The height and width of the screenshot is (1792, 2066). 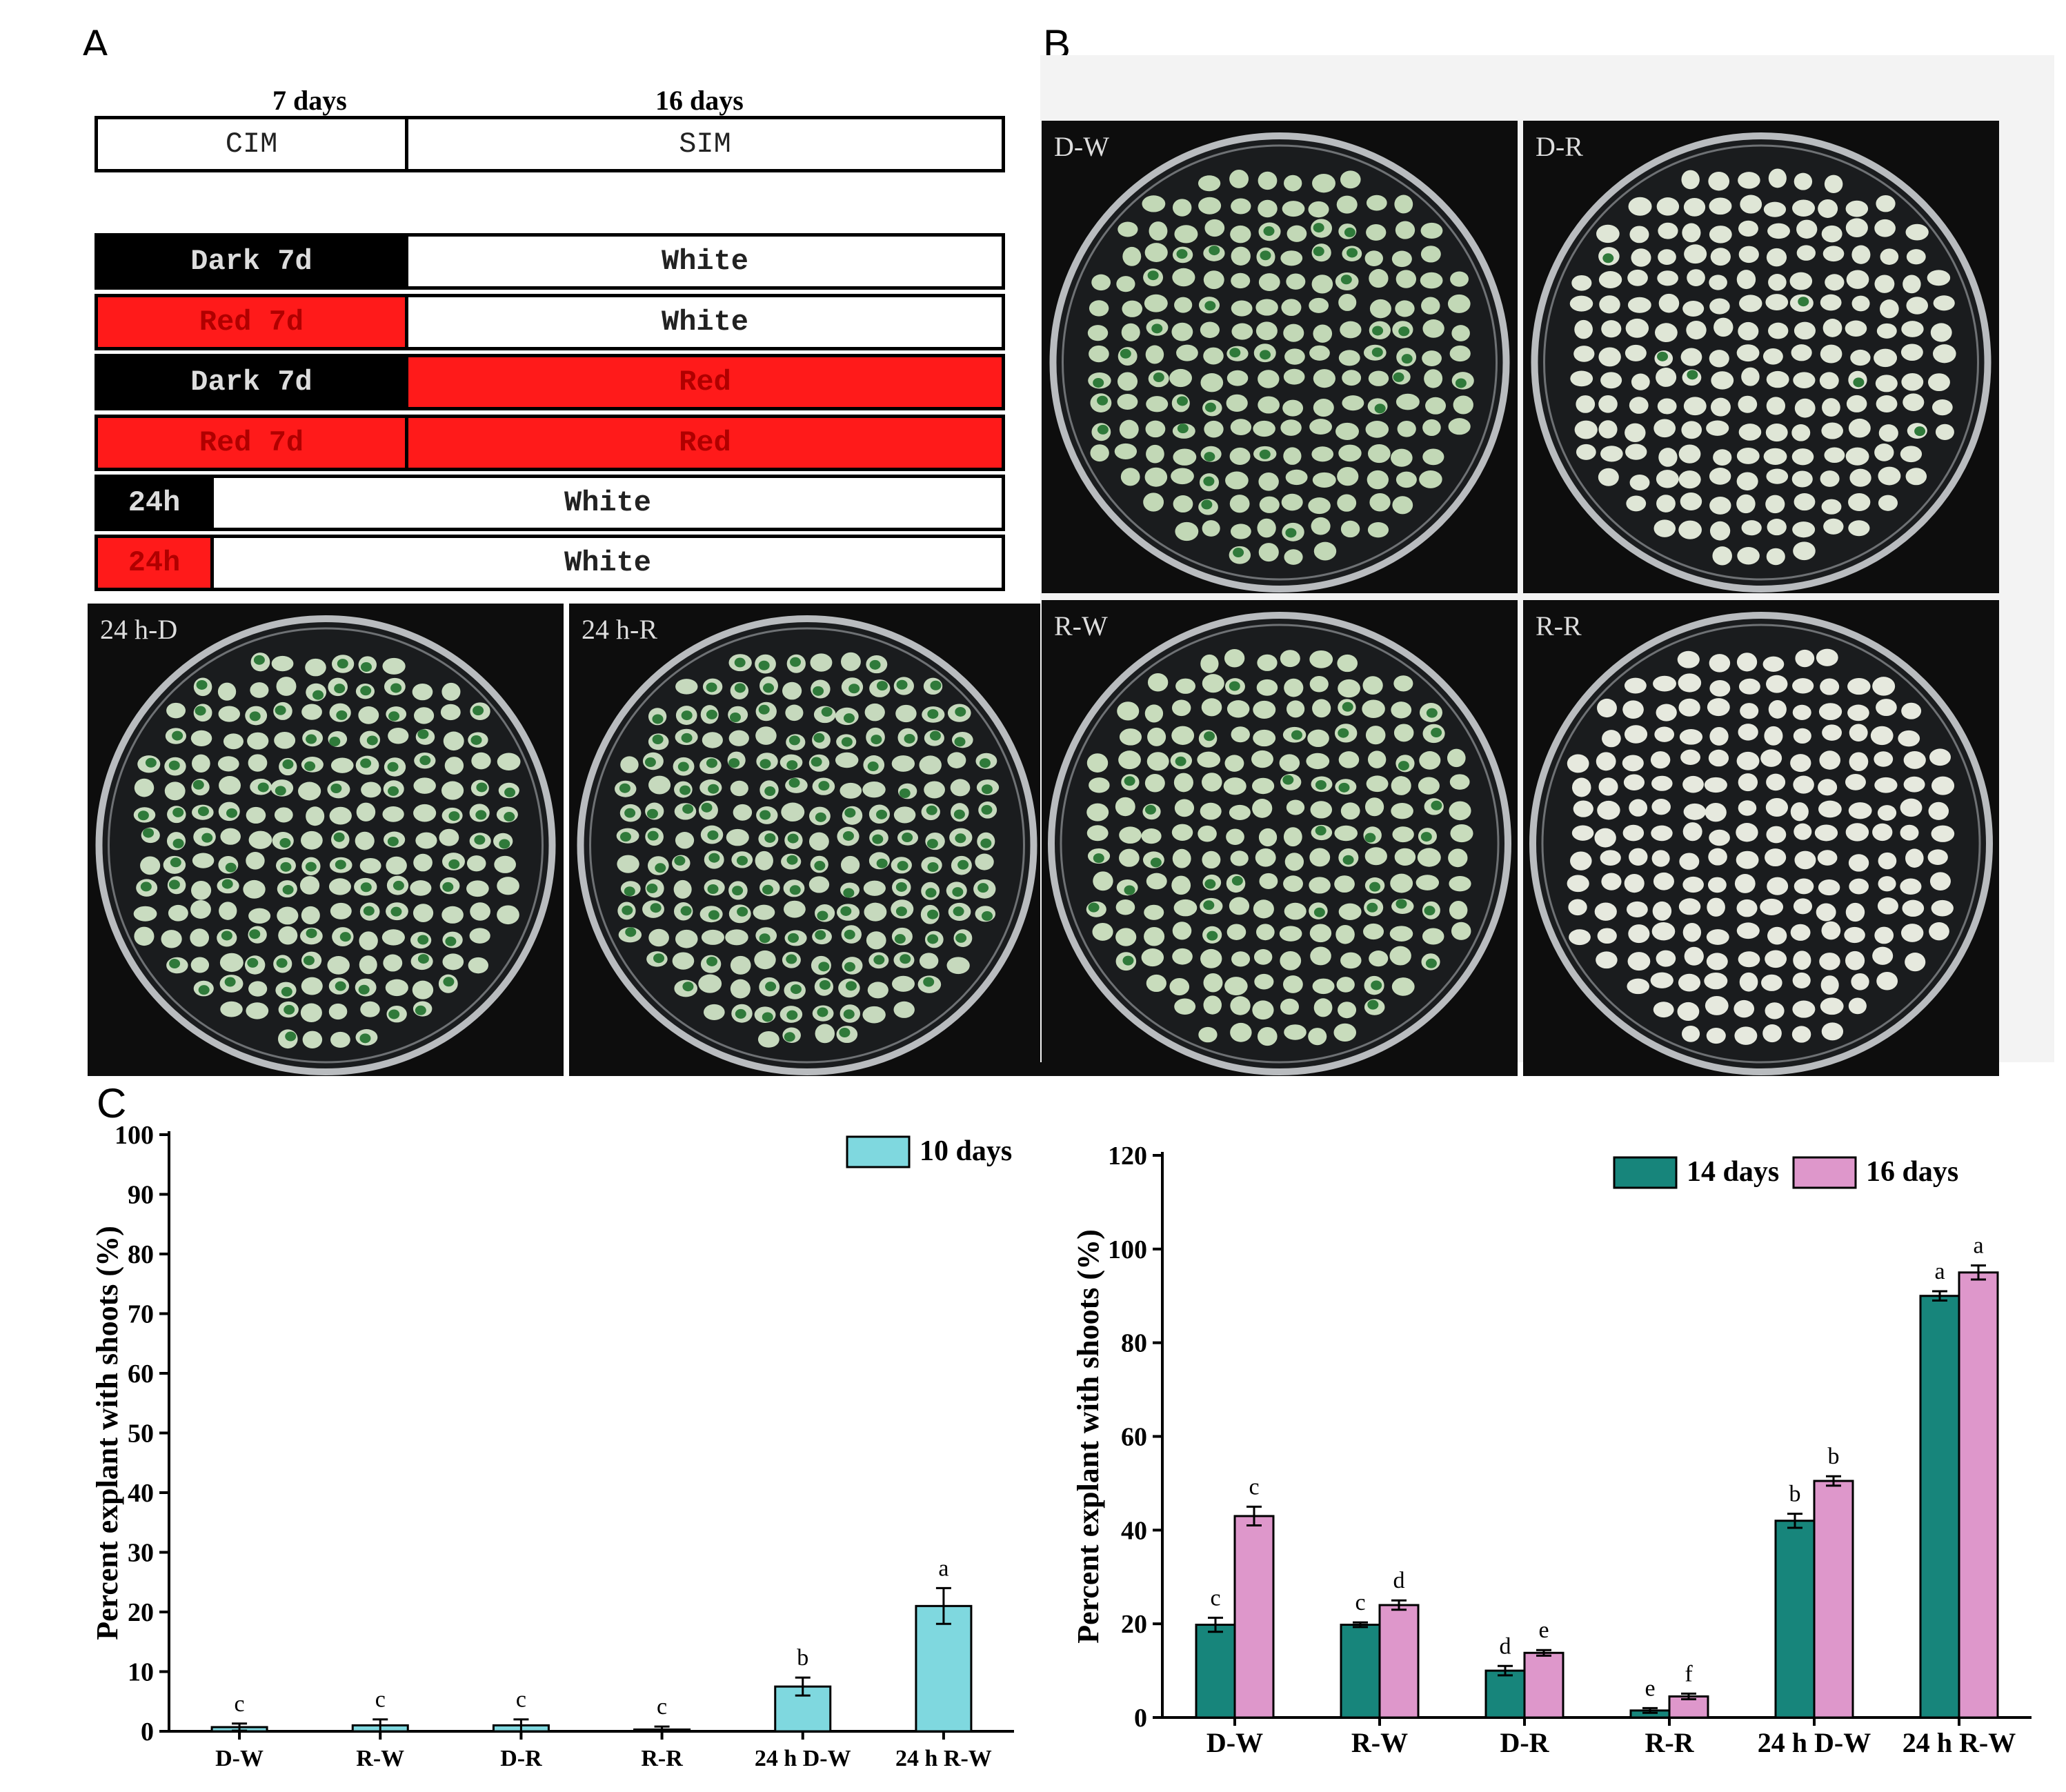 What do you see at coordinates (1088, 1436) in the screenshot?
I see `y-axis-label: Percent explant with shoots (%)` at bounding box center [1088, 1436].